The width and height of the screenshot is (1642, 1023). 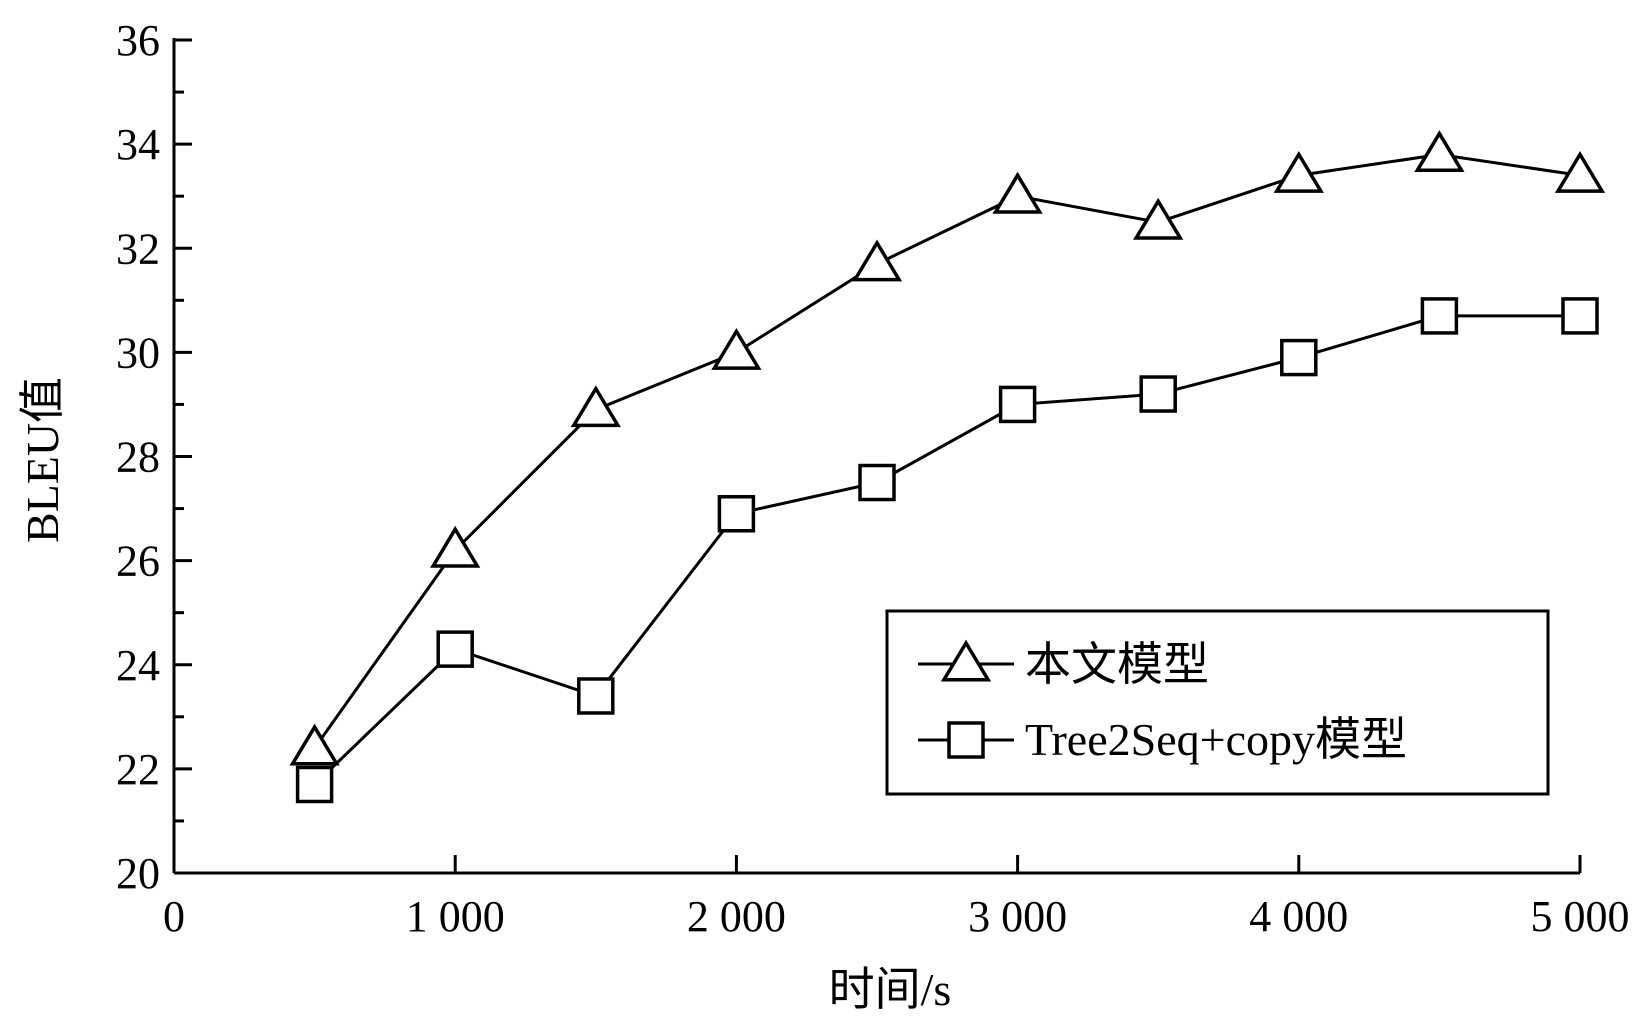 I want to click on legend-label-ours: 本文模型, so click(x=1117, y=664).